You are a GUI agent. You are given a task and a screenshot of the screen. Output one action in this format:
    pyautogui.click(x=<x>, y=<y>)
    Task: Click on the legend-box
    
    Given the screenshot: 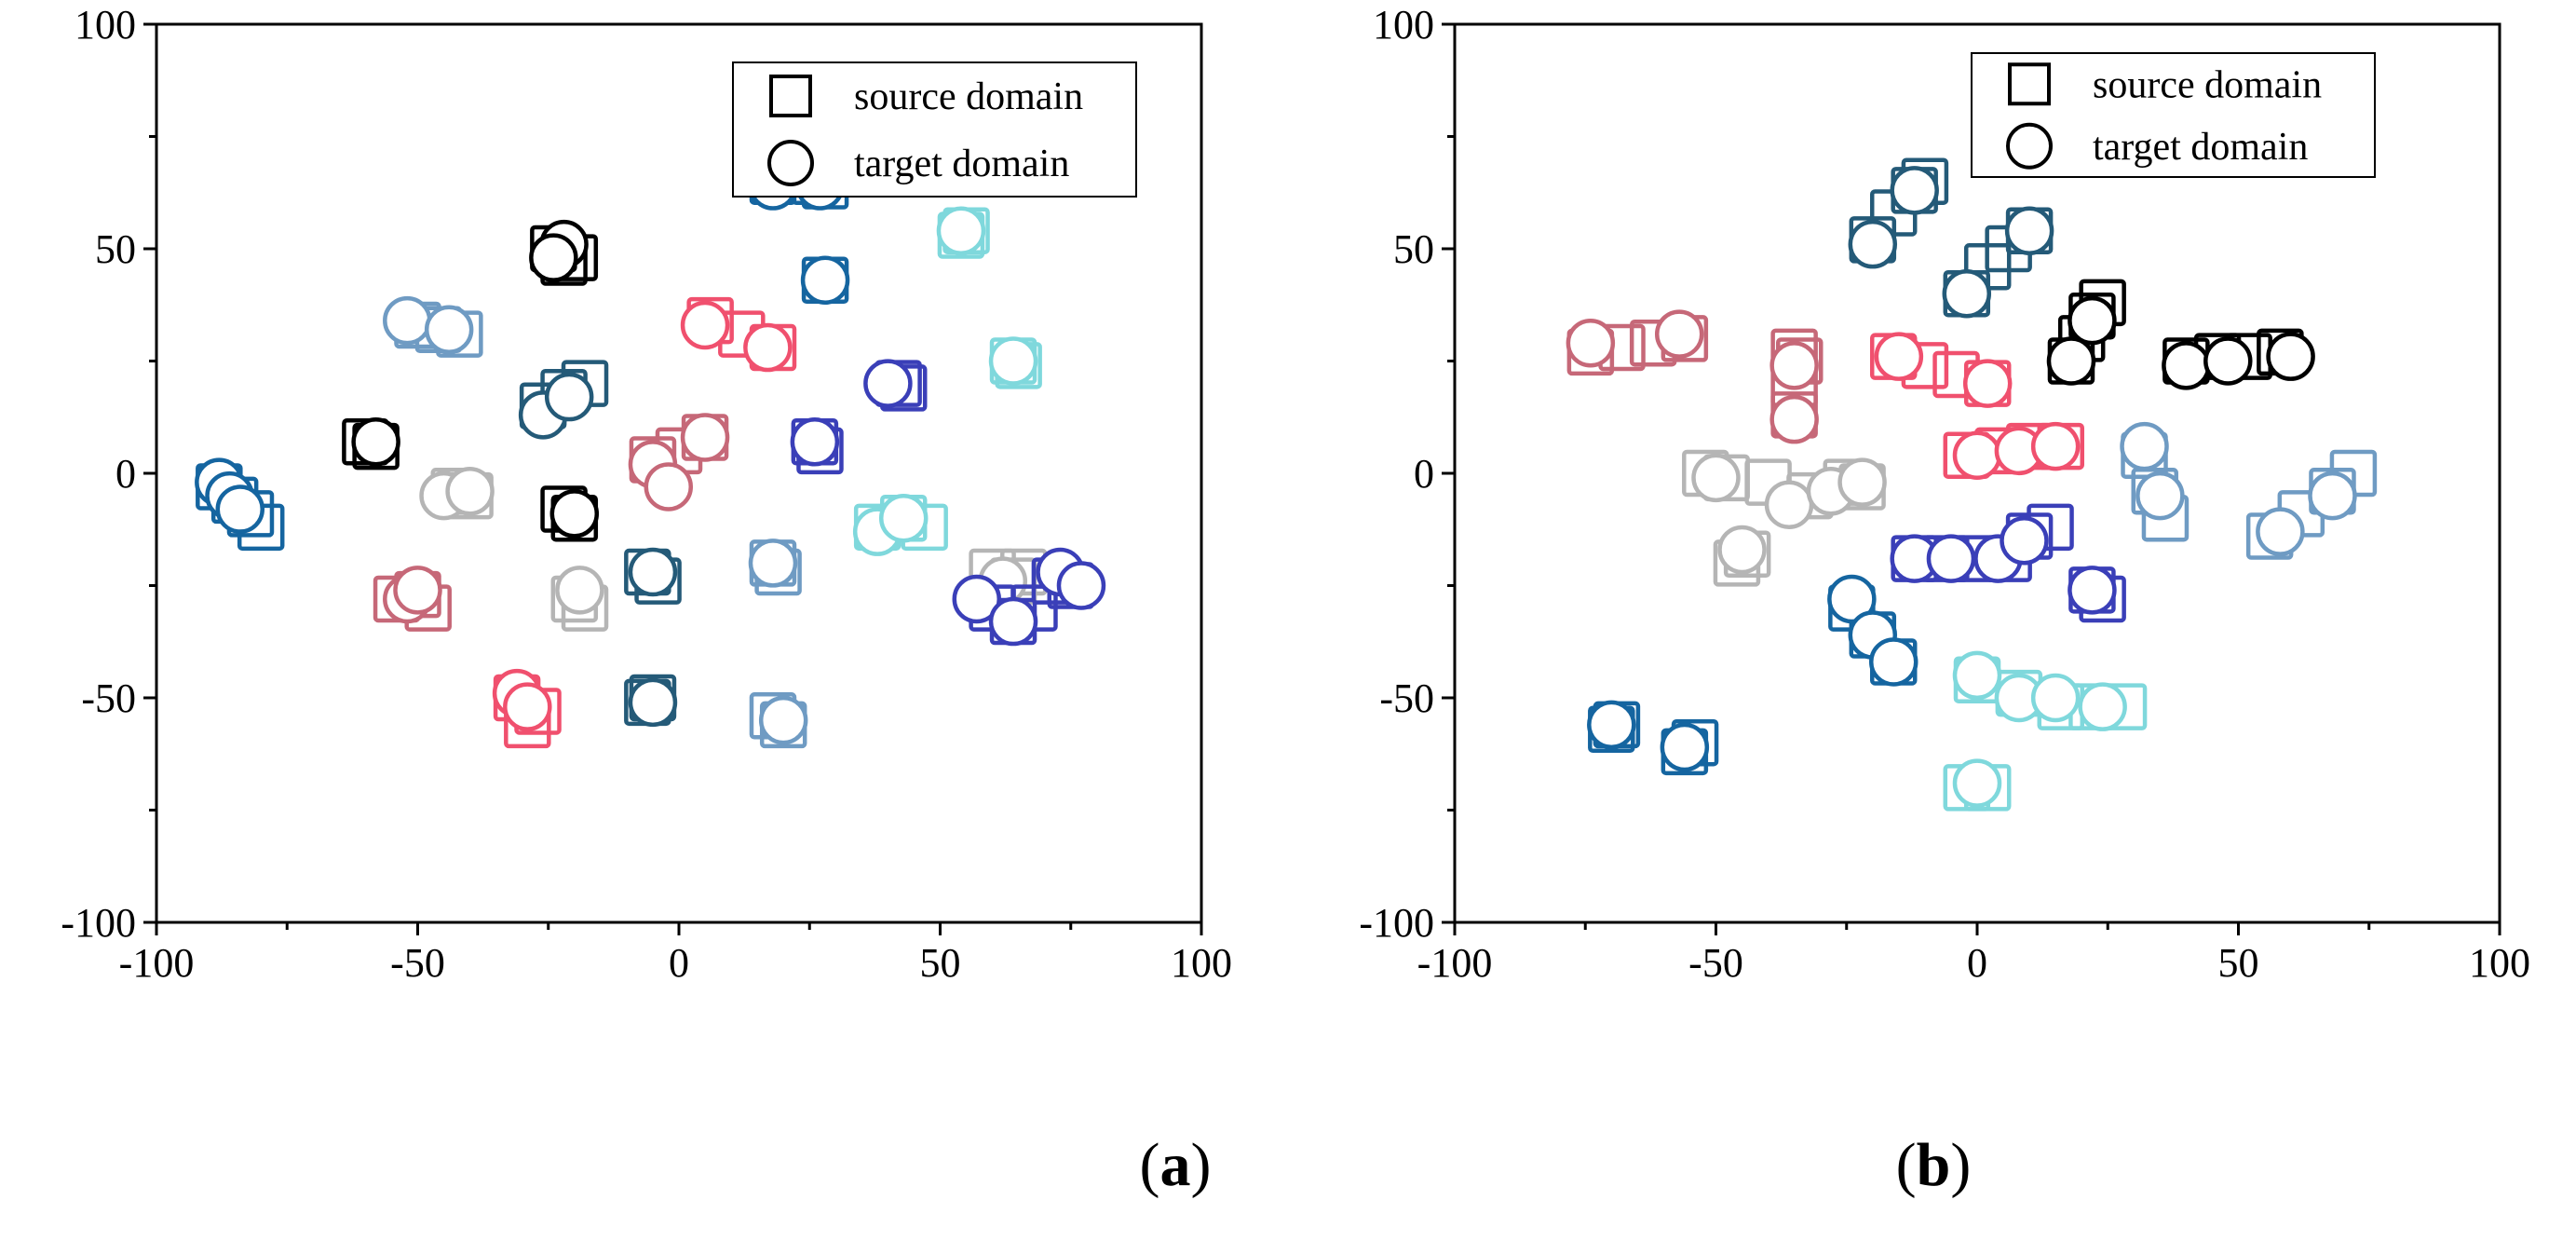 What is the action you would take?
    pyautogui.click(x=934, y=129)
    